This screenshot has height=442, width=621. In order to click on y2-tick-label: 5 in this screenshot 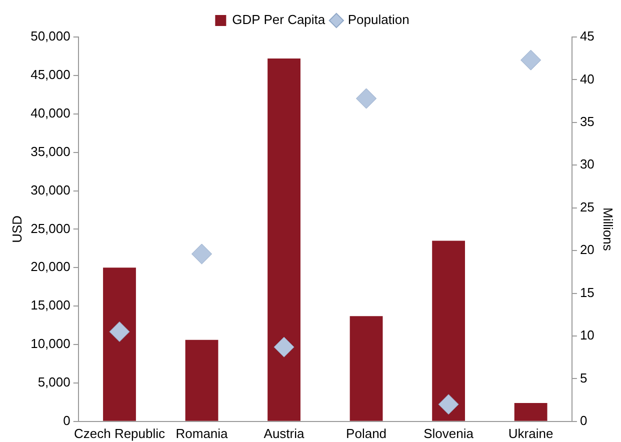, I will do `click(584, 378)`.